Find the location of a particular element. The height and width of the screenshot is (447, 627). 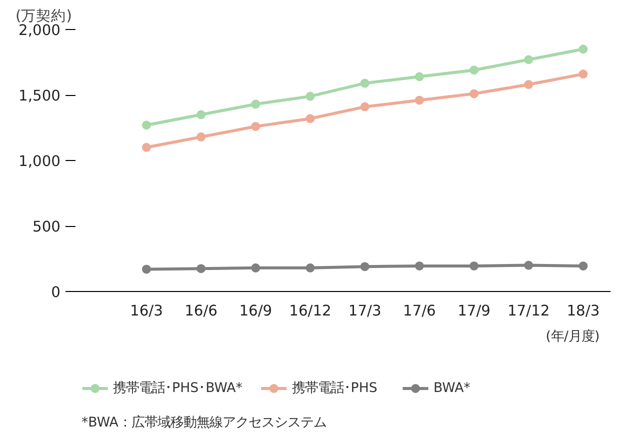

y-tick-label: 500 is located at coordinates (46, 227).